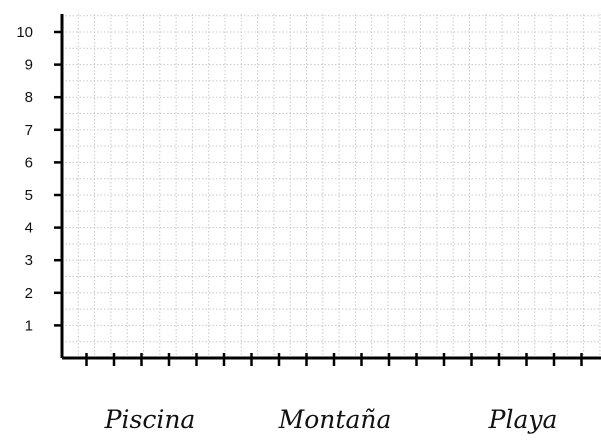 This screenshot has width=601, height=445. Describe the element at coordinates (24, 32) in the screenshot. I see `y-tick-label: 10` at that location.